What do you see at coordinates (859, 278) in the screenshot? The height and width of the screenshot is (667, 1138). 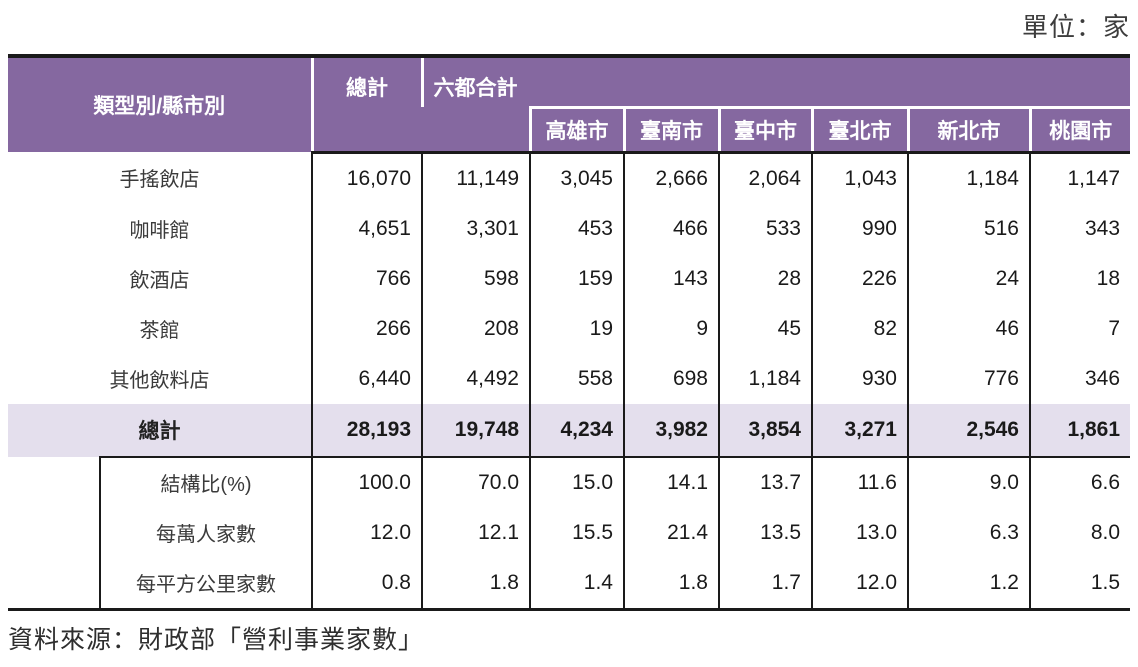 I see `cell-value: 226` at bounding box center [859, 278].